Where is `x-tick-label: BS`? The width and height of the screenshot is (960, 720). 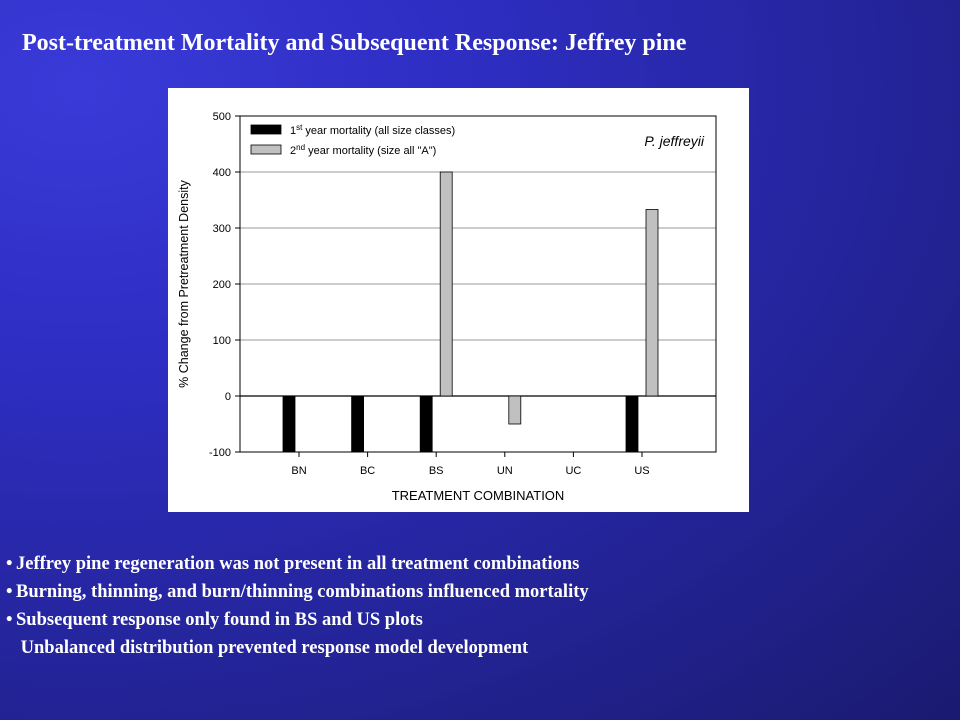 x-tick-label: BS is located at coordinates (436, 471).